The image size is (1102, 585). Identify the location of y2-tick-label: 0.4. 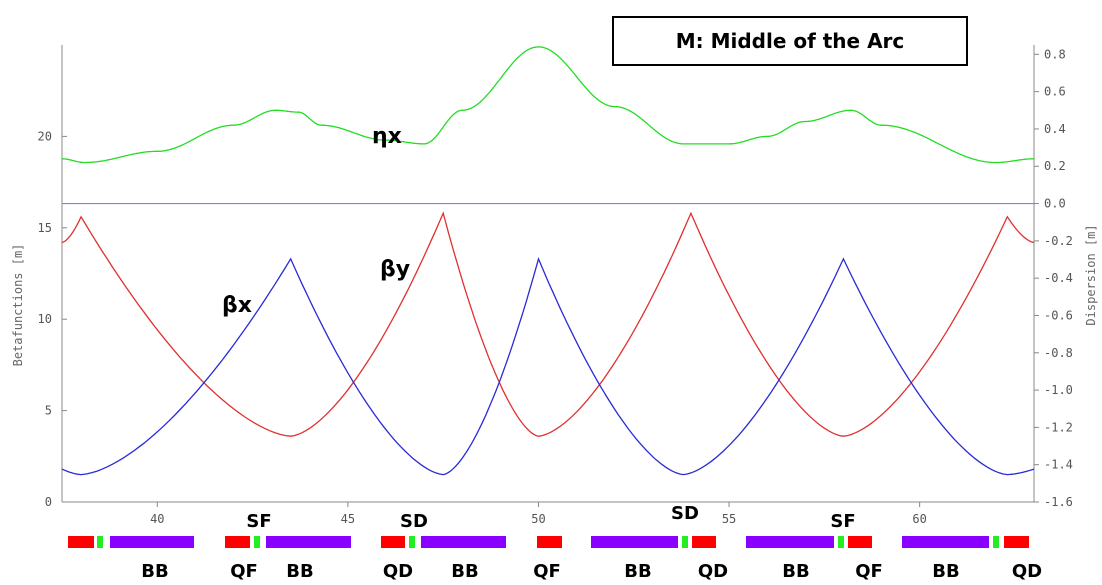
(1055, 129).